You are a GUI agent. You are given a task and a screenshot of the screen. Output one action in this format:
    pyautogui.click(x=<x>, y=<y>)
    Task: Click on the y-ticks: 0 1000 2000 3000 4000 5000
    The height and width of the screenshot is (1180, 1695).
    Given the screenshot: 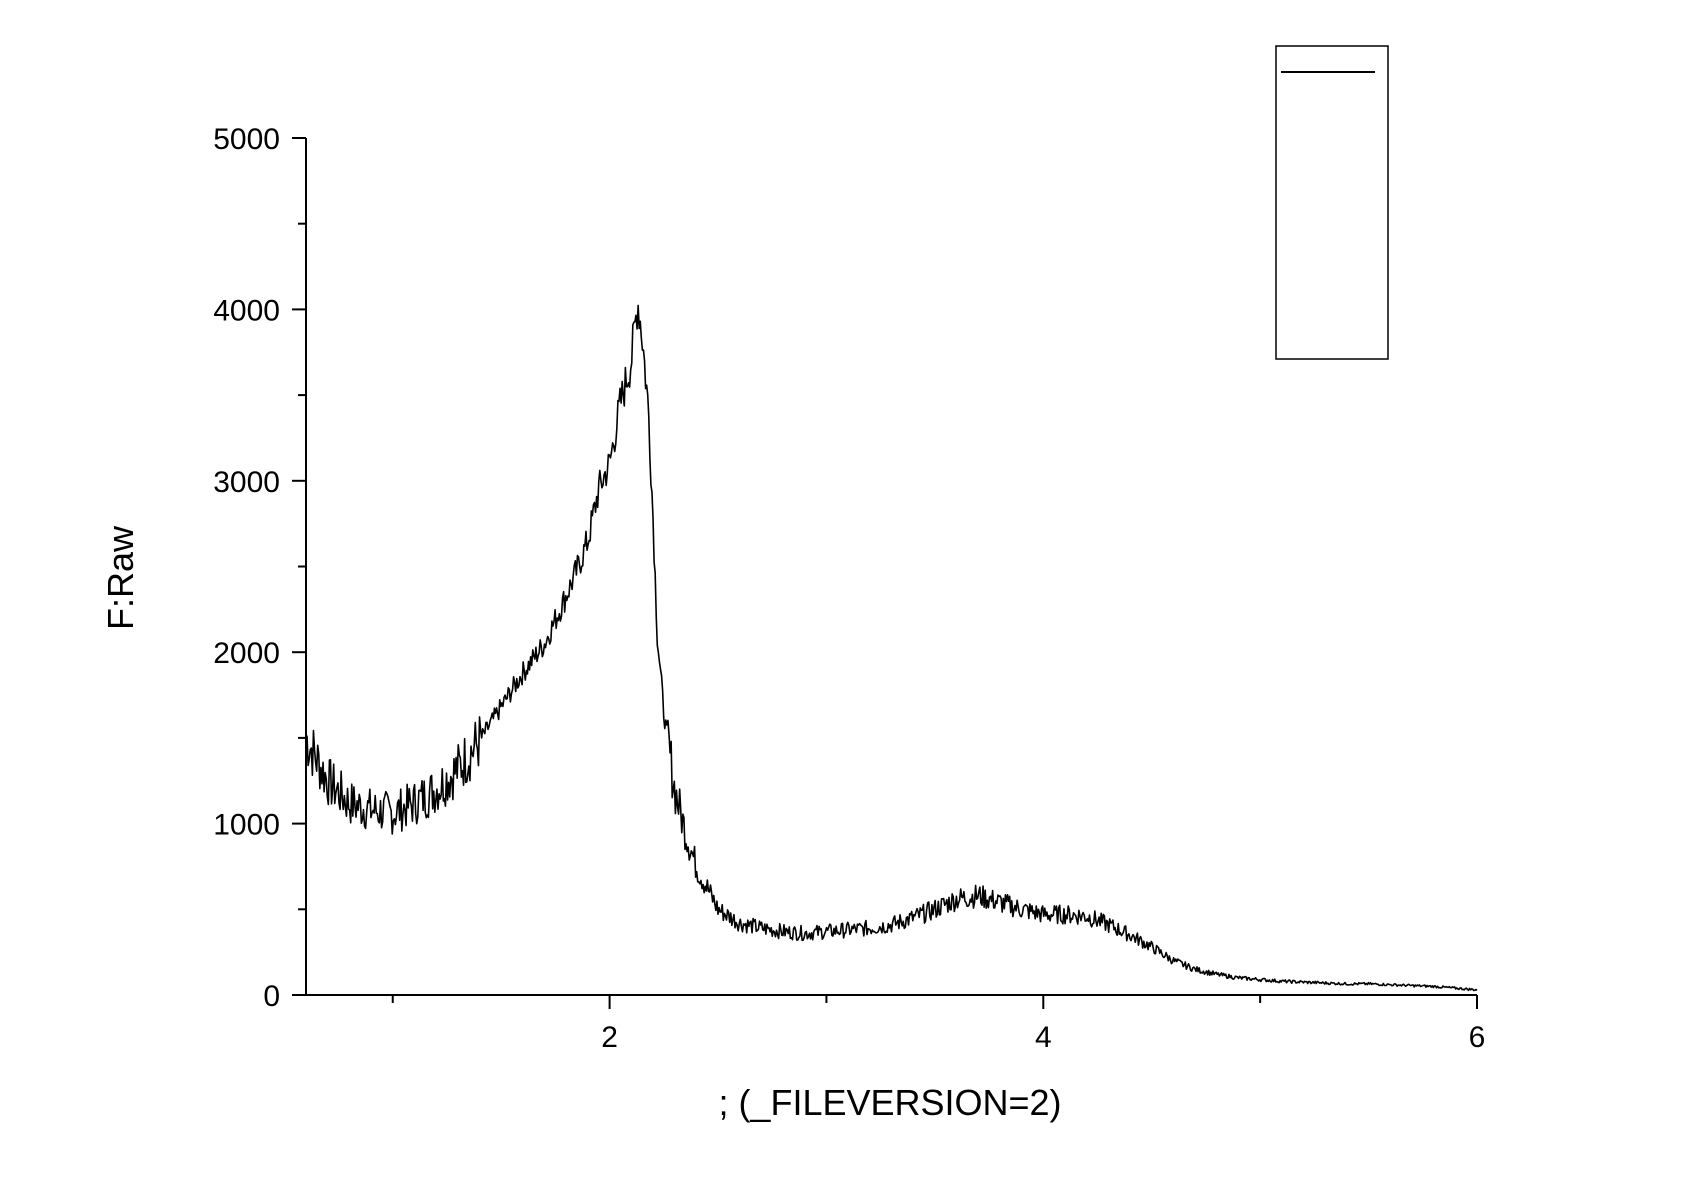 What is the action you would take?
    pyautogui.click(x=259, y=568)
    